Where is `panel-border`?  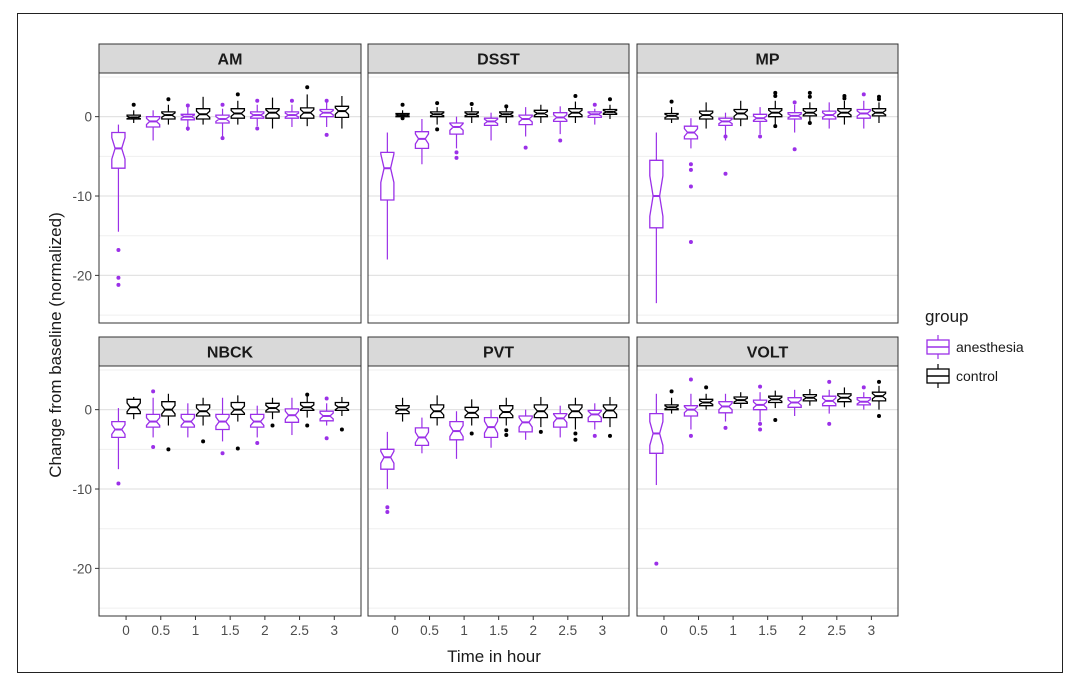 panel-border is located at coordinates (230, 198).